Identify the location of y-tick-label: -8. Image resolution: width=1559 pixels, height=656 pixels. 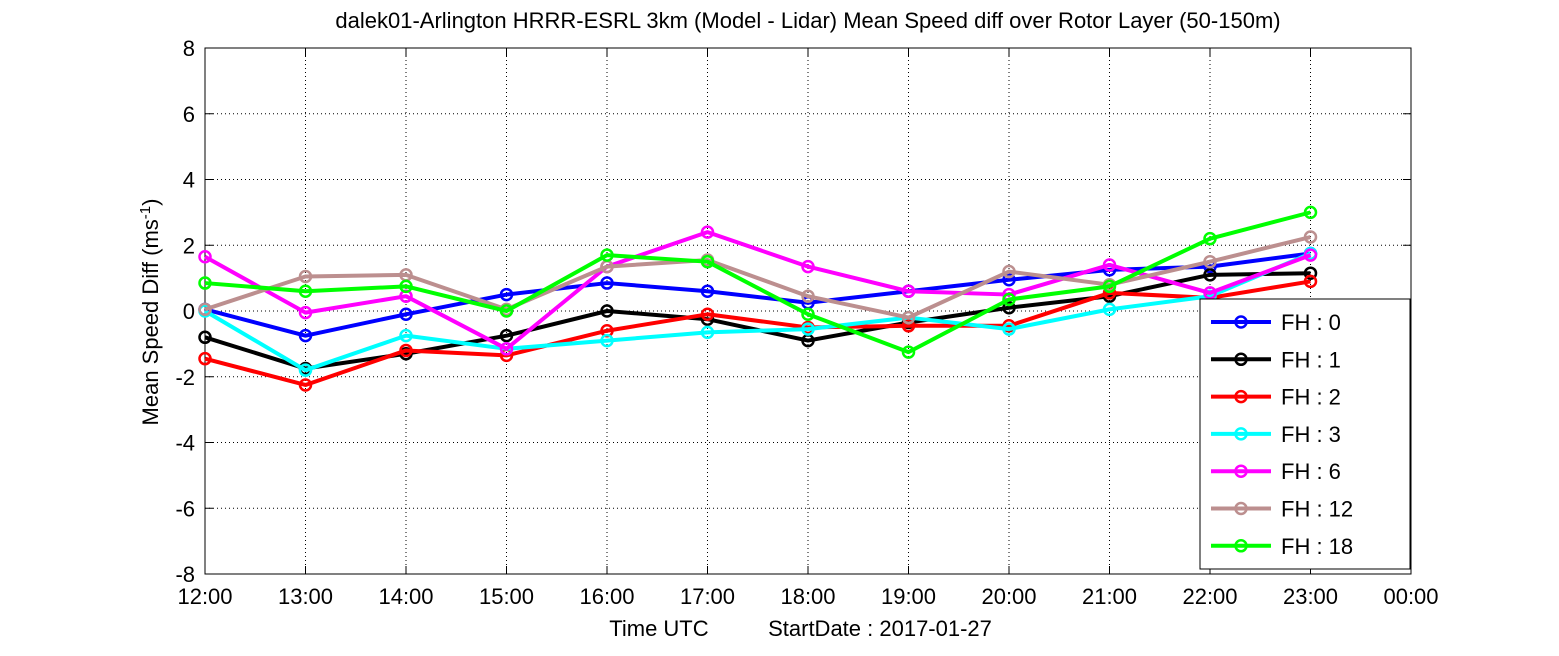
(185, 574).